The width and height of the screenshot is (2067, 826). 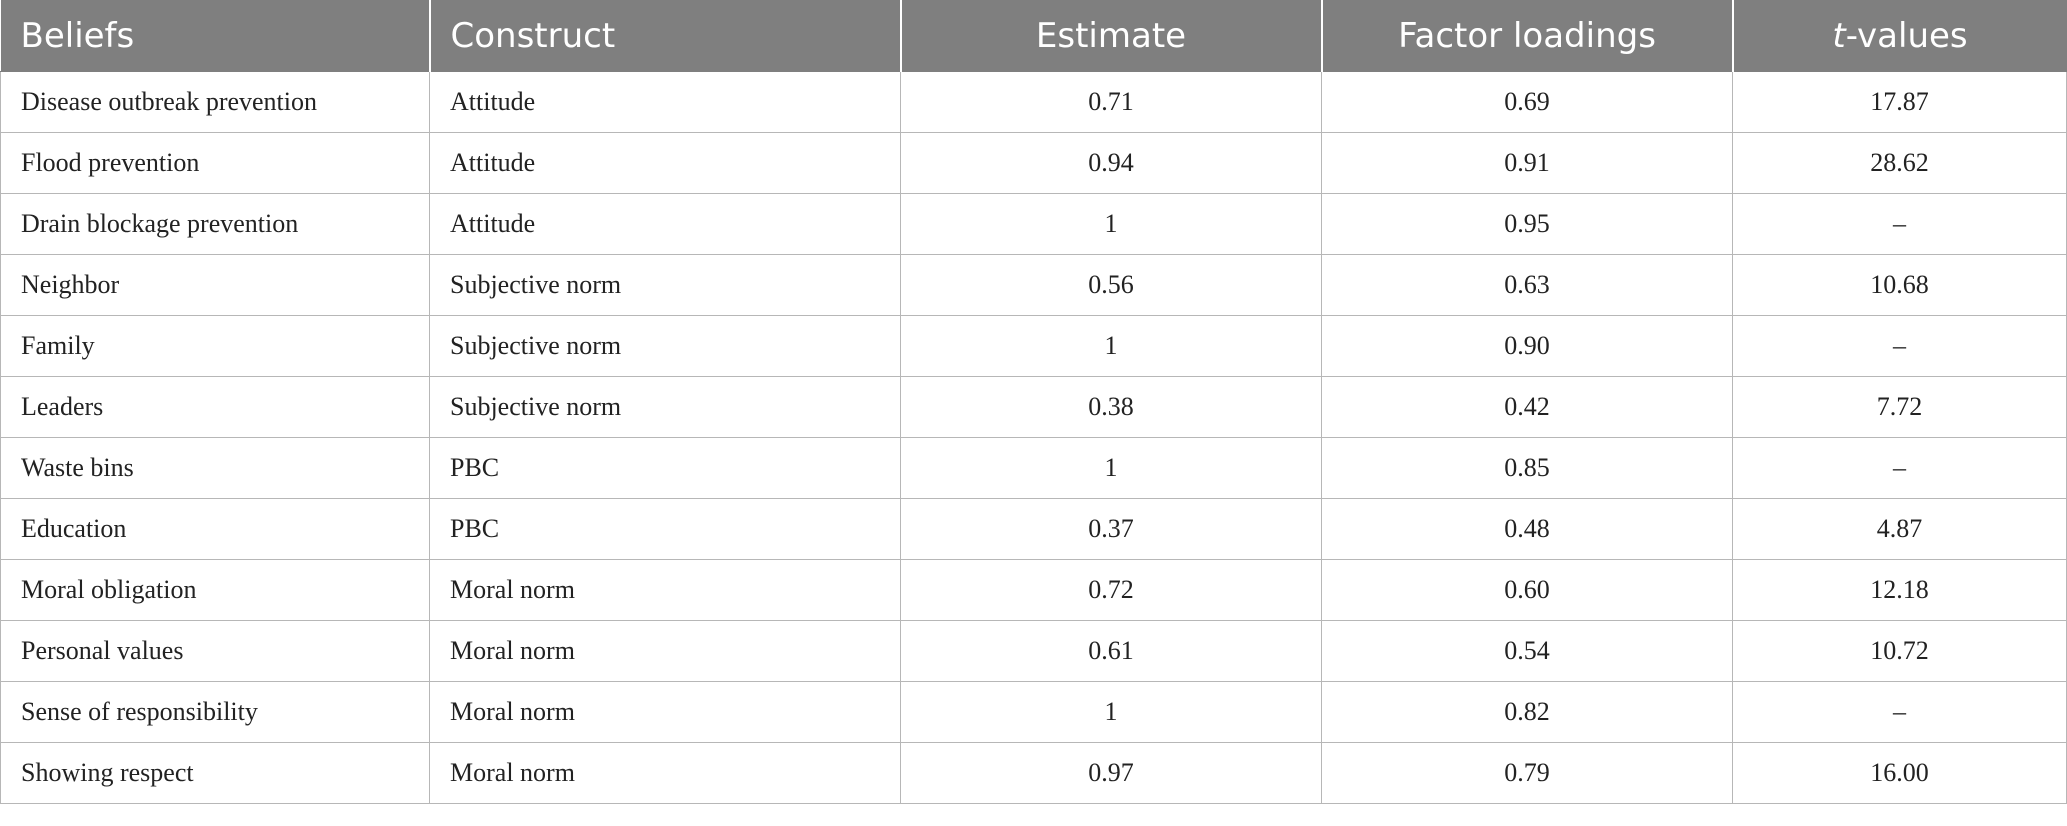 What do you see at coordinates (215, 651) in the screenshot?
I see `cell-beliefs: Personal values` at bounding box center [215, 651].